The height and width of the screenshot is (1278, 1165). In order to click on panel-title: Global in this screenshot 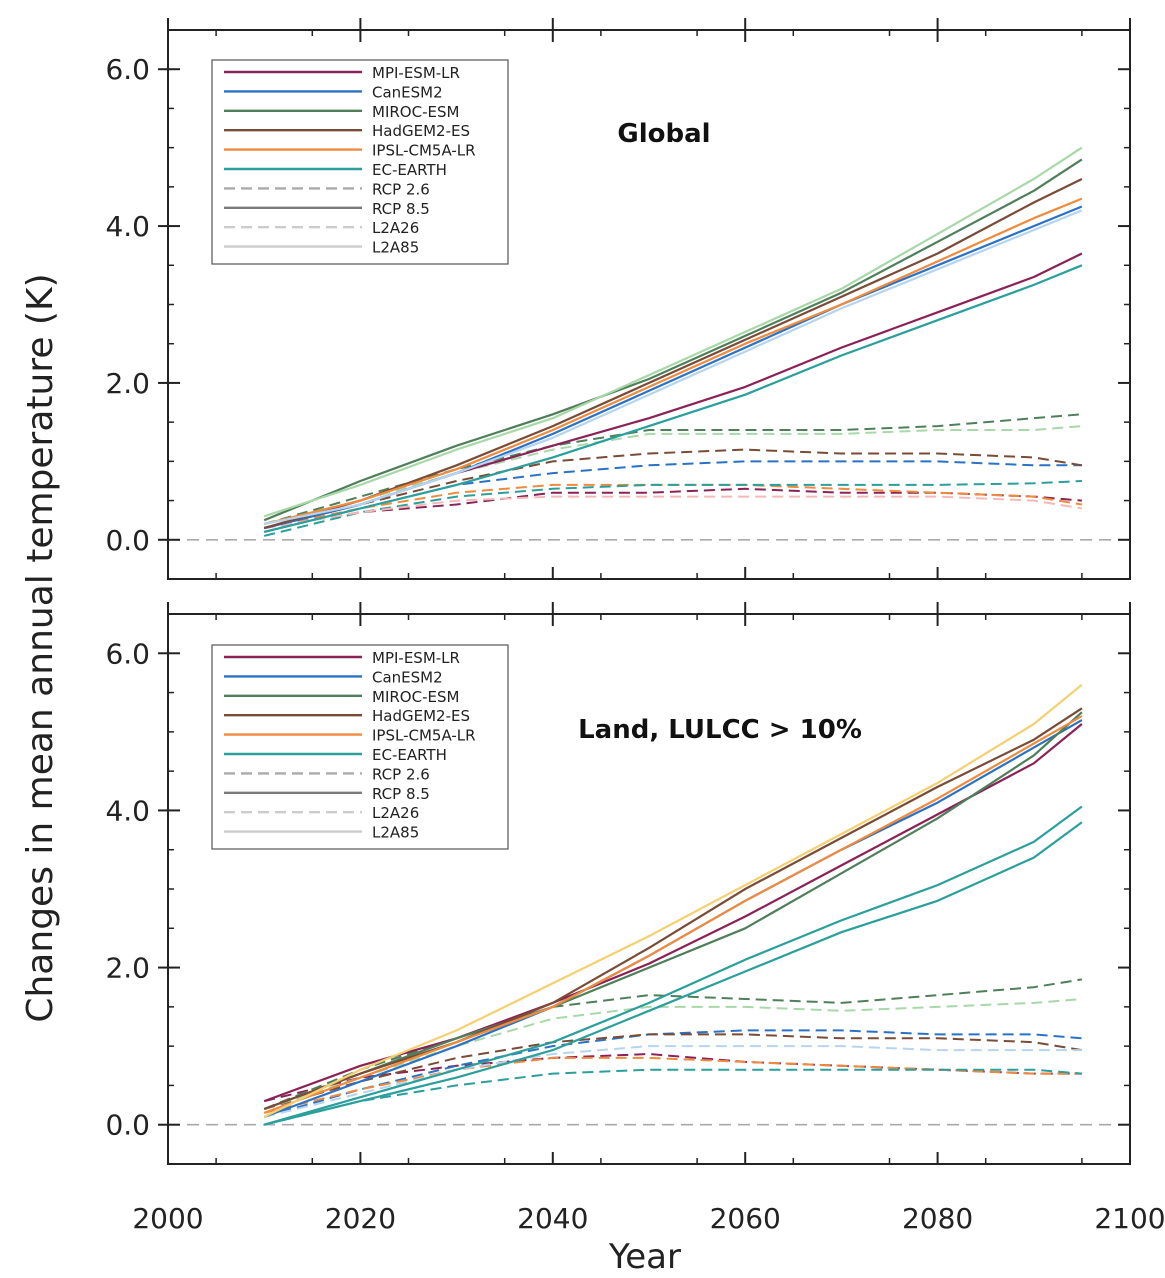, I will do `click(663, 134)`.